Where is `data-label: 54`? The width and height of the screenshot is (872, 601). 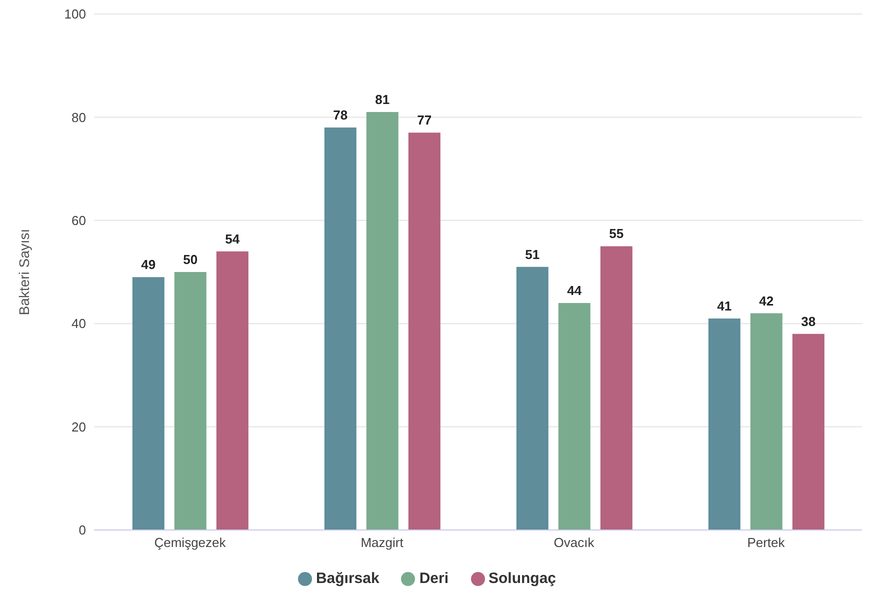 data-label: 54 is located at coordinates (232, 238).